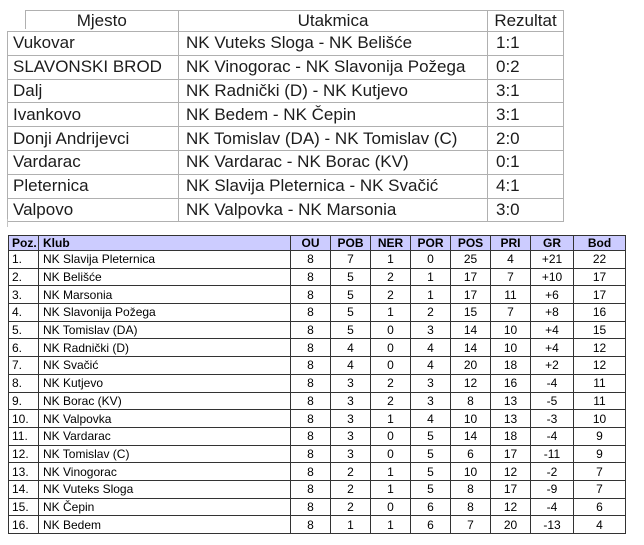 This screenshot has height=545, width=644. Describe the element at coordinates (430, 243) in the screenshot. I see `standings-header-por: POR` at that location.